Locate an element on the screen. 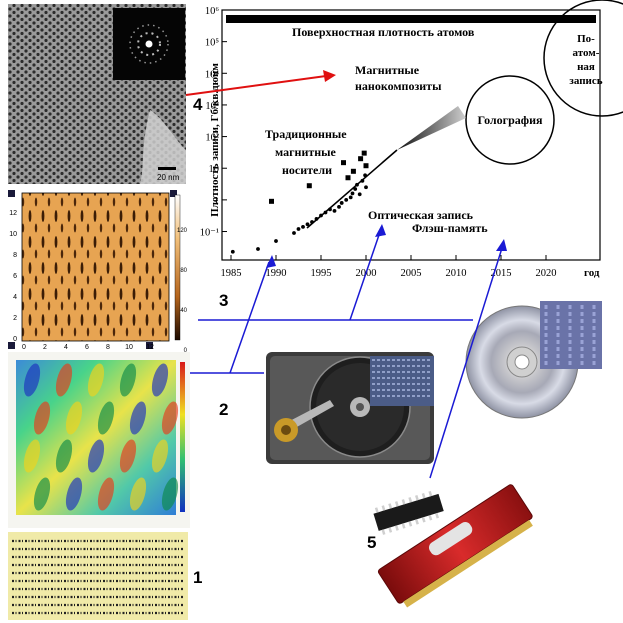 This screenshot has height=623, width=623. afm-y-tick: 10 is located at coordinates (13, 234).